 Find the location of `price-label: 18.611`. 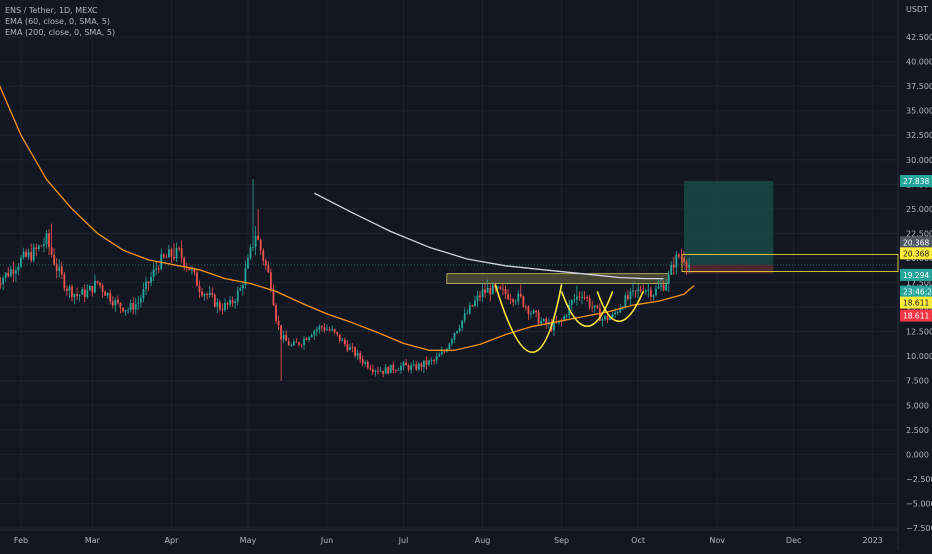

price-label: 18.611 is located at coordinates (916, 316).